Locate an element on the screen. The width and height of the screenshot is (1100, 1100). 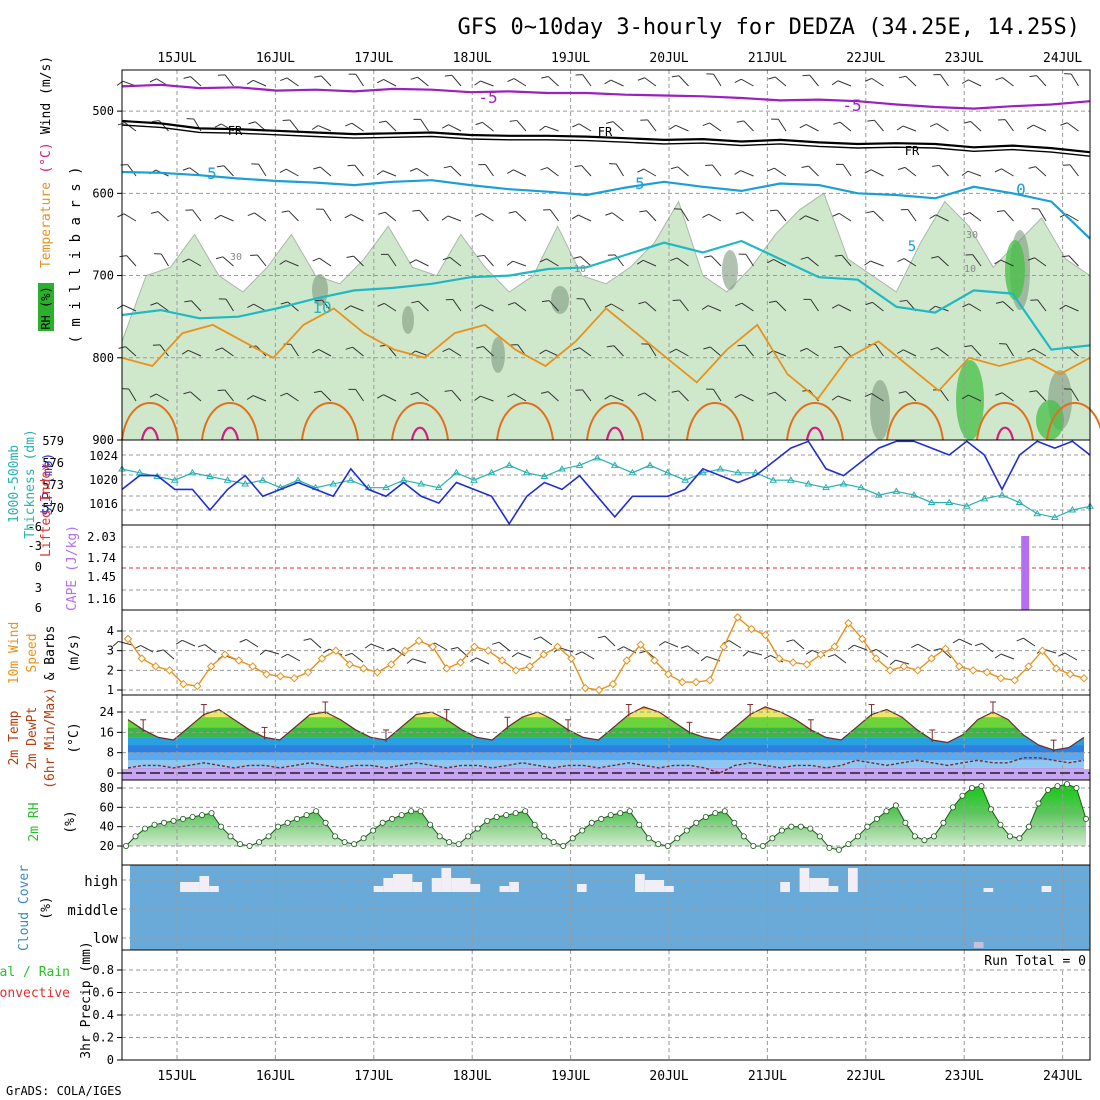
wind10-barb is located at coordinates (459, 652).